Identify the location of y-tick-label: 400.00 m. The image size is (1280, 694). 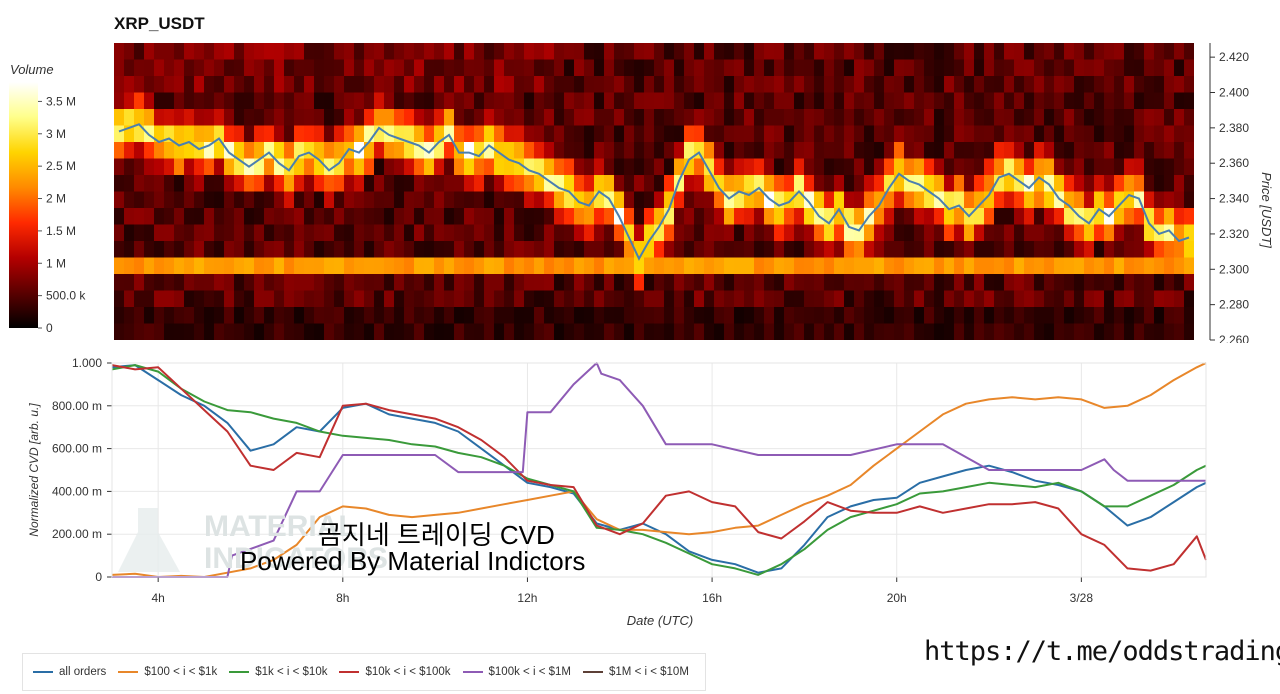
(77, 491).